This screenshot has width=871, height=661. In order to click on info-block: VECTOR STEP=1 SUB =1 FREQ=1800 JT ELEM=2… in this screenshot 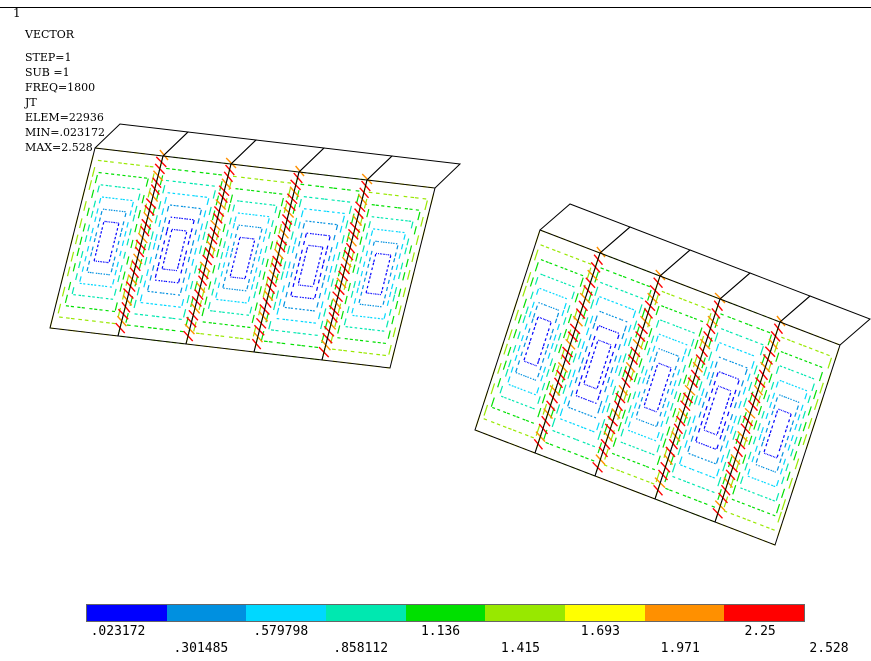, I will do `click(65, 91)`.